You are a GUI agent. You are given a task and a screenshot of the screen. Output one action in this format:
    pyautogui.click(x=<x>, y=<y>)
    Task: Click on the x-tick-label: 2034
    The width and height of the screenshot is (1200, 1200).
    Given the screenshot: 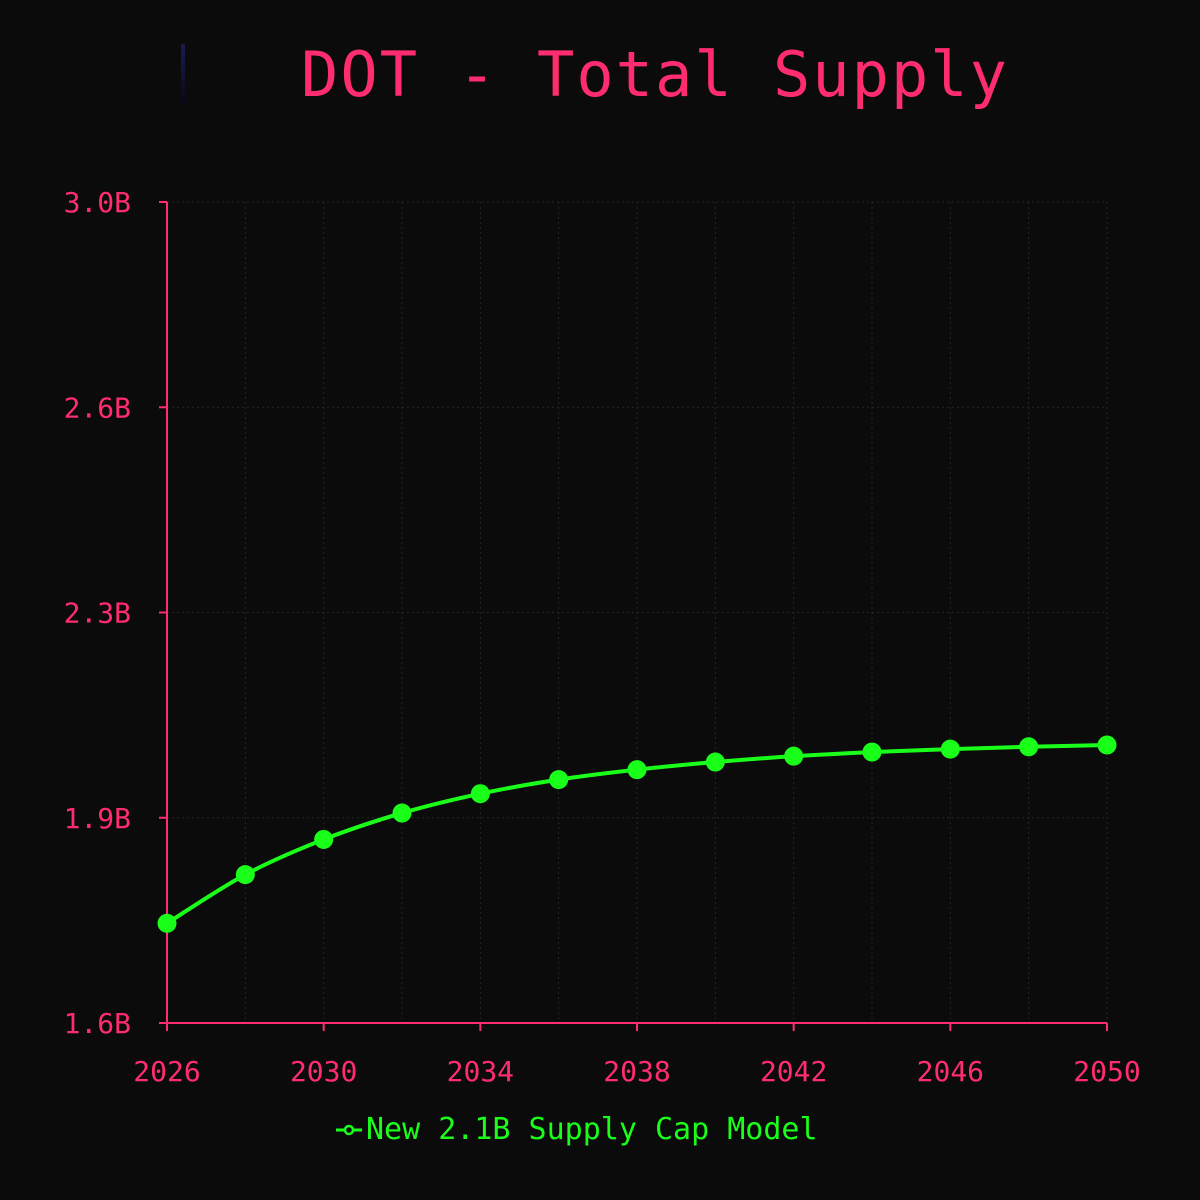 What is the action you would take?
    pyautogui.click(x=480, y=1071)
    